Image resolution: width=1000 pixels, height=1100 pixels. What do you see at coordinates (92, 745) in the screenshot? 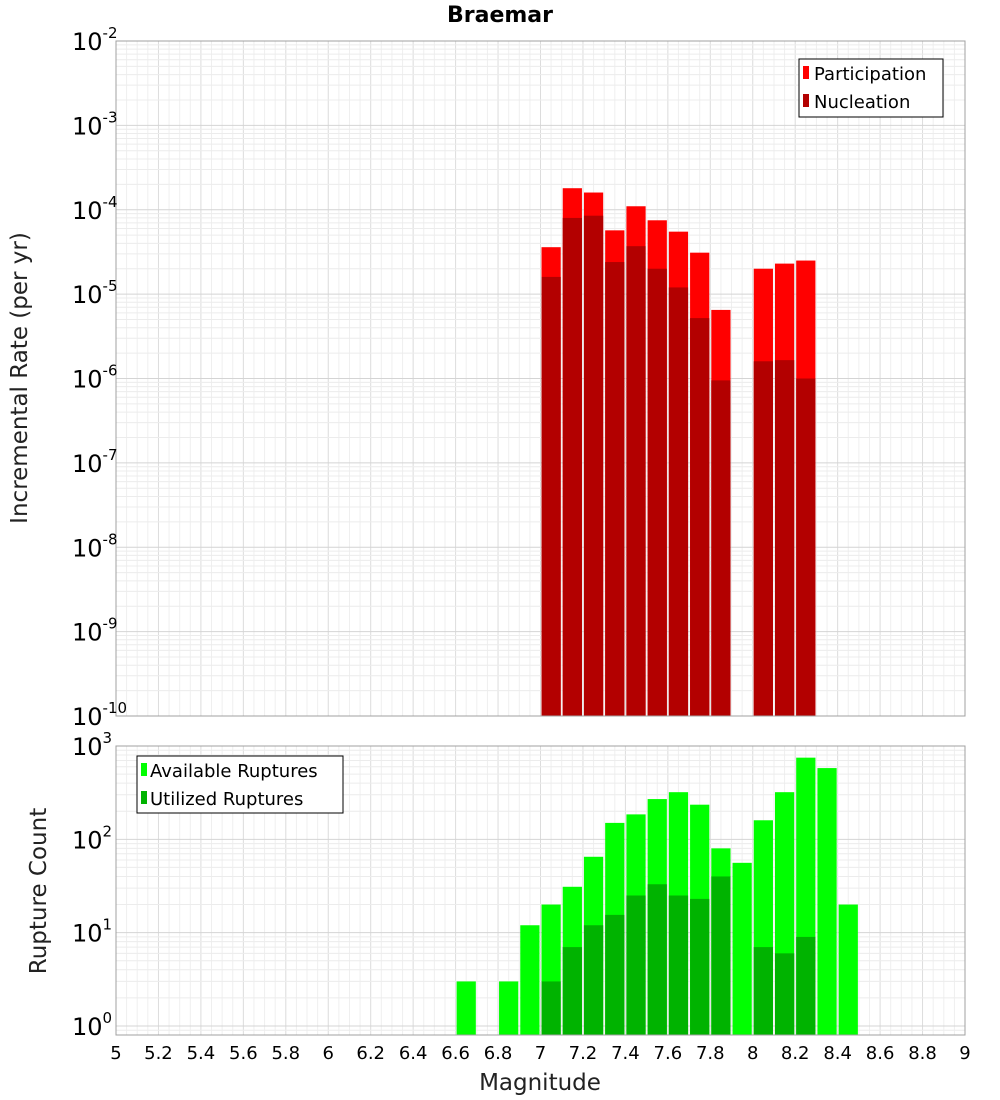
I see `bottom-y-tick-label: 10³` at bounding box center [92, 745].